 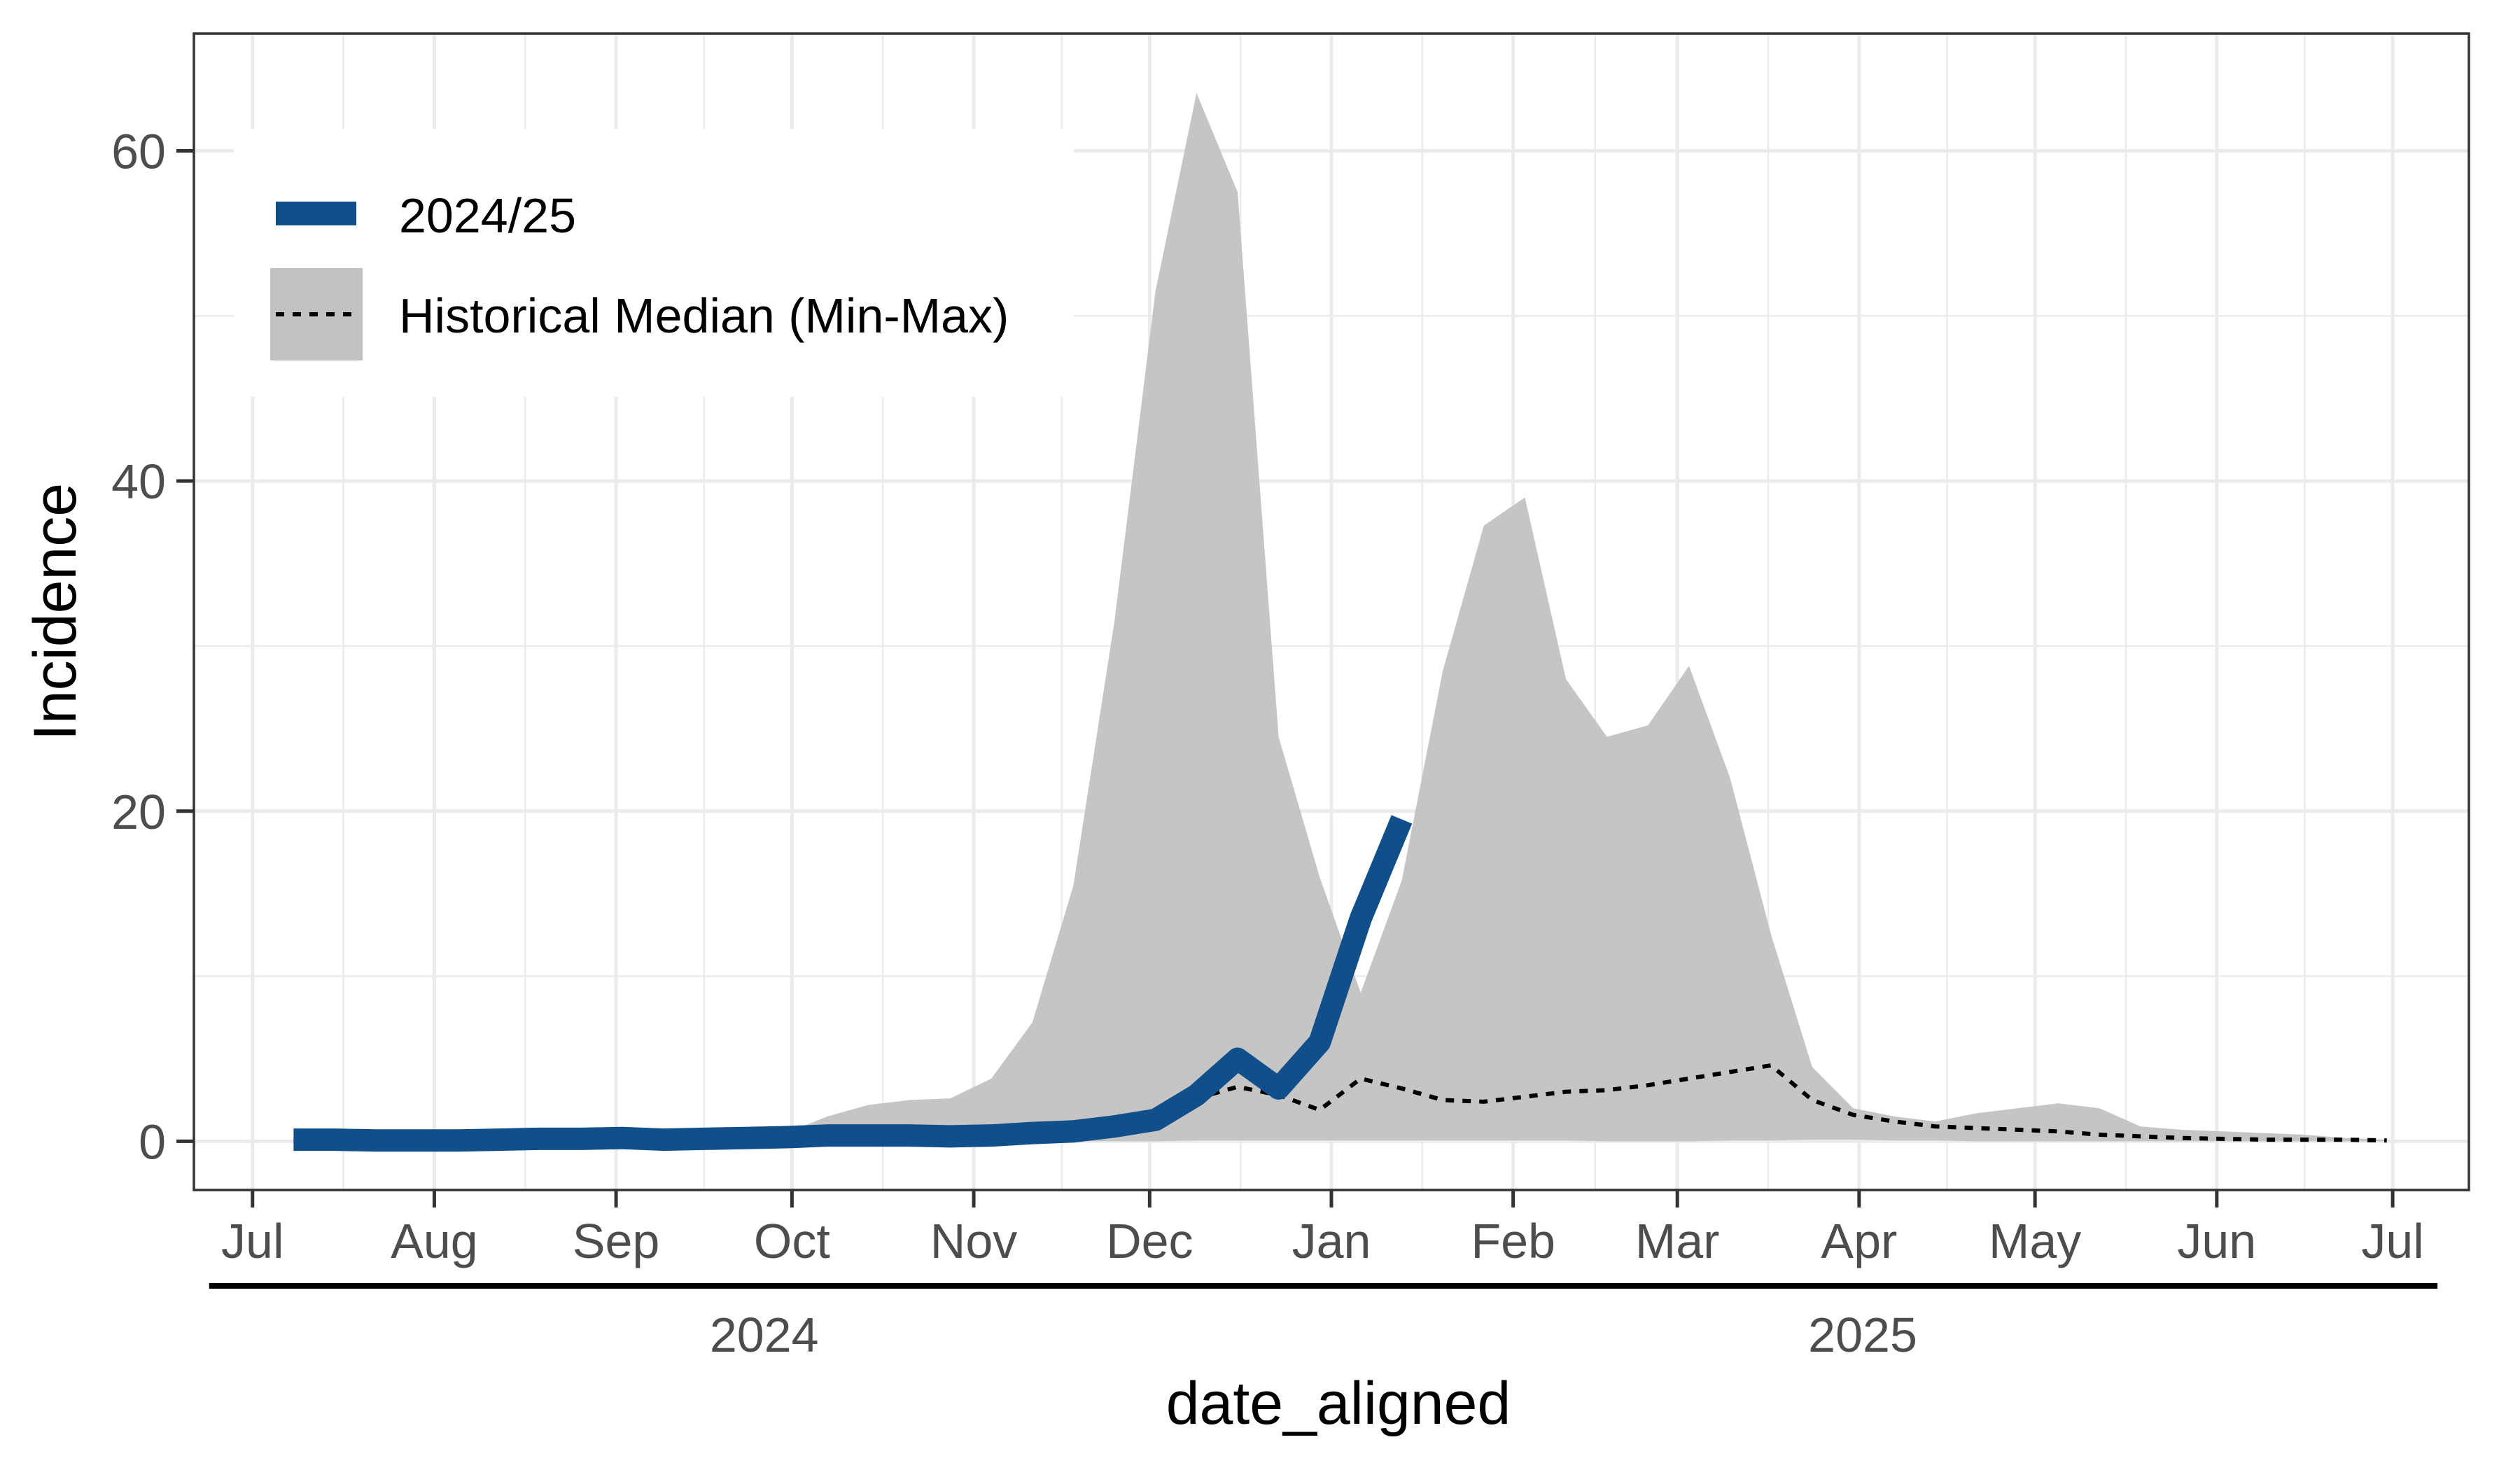 What do you see at coordinates (2216, 1241) in the screenshot?
I see `x-tick-label: Jun` at bounding box center [2216, 1241].